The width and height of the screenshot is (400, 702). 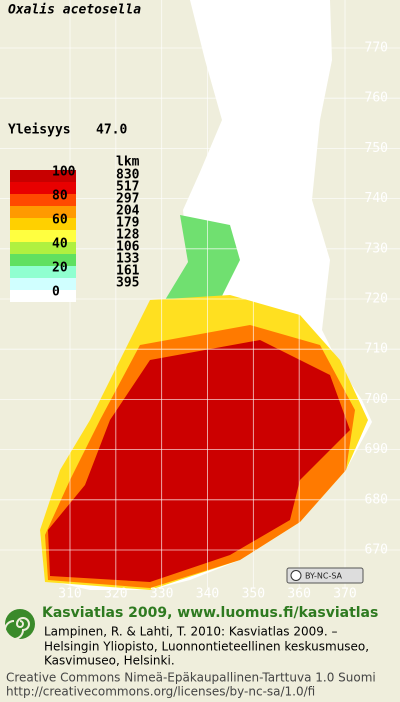 I want to click on legend-count: 204, so click(x=128, y=211).